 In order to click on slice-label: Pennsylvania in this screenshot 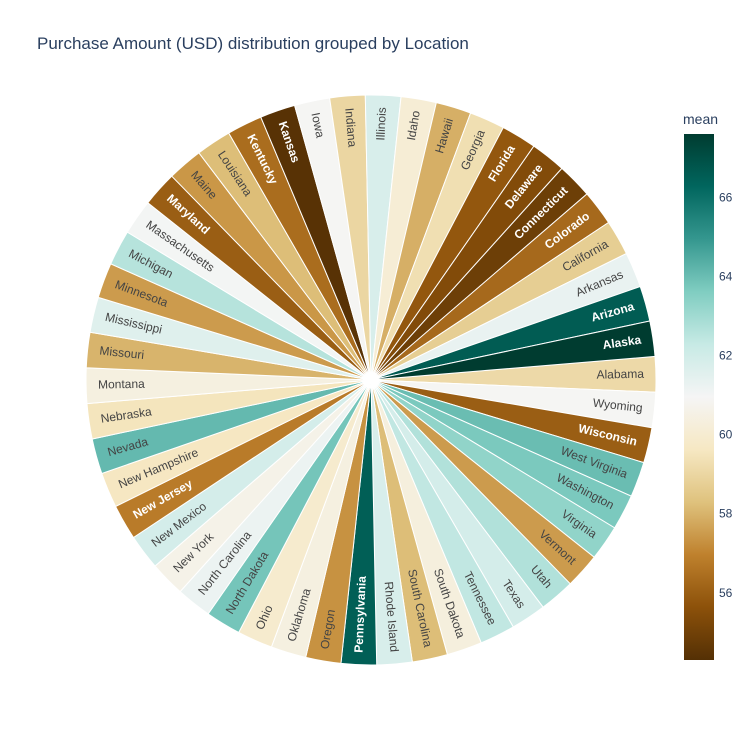, I will do `click(359, 614)`.